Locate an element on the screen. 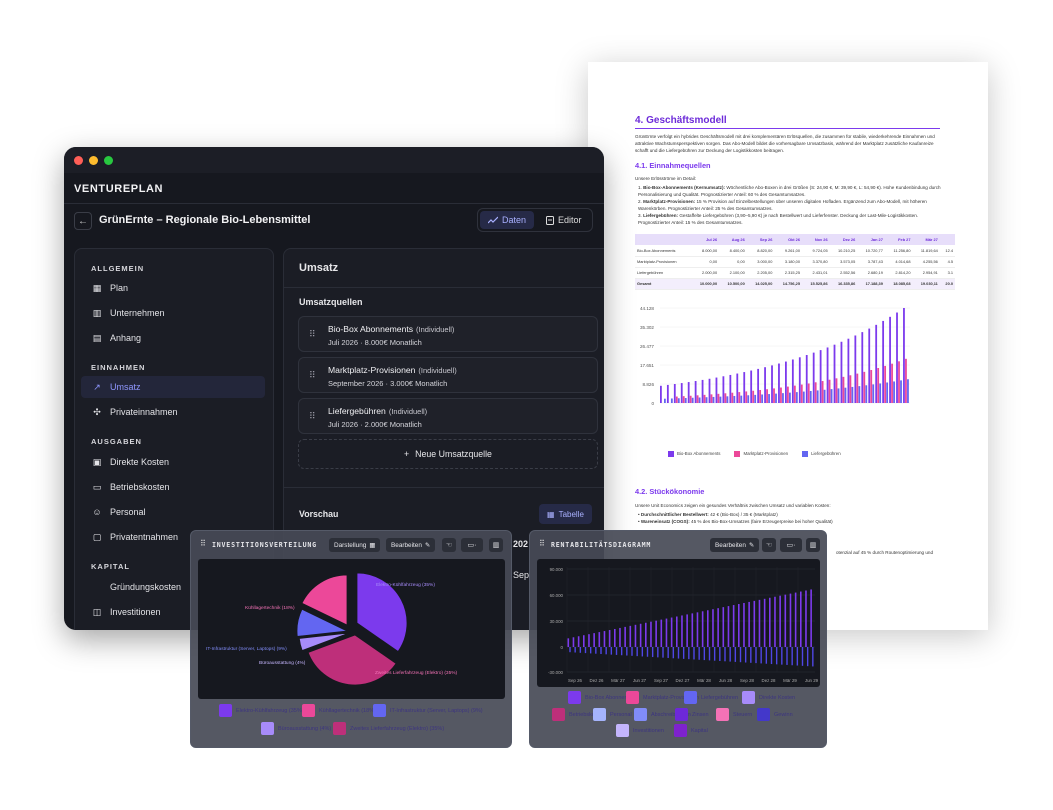 The width and height of the screenshot is (1053, 810). legend-item: Bio-Box Abonnements is located at coordinates (694, 454).